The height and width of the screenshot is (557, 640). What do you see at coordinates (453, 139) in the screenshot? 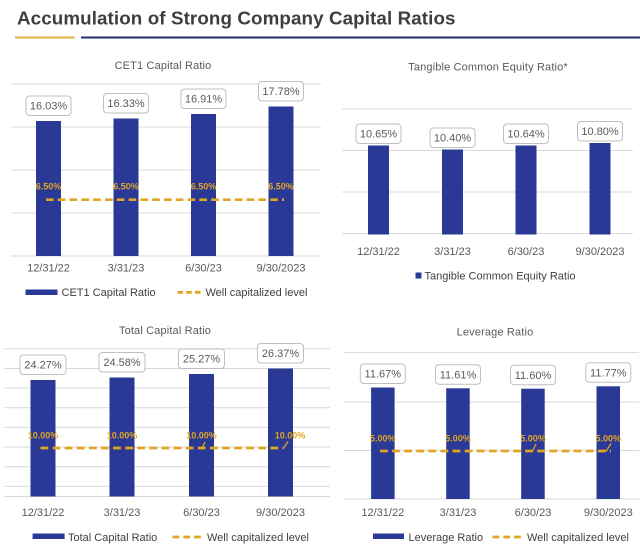
I see `svg-text: 10.40%` at bounding box center [453, 139].